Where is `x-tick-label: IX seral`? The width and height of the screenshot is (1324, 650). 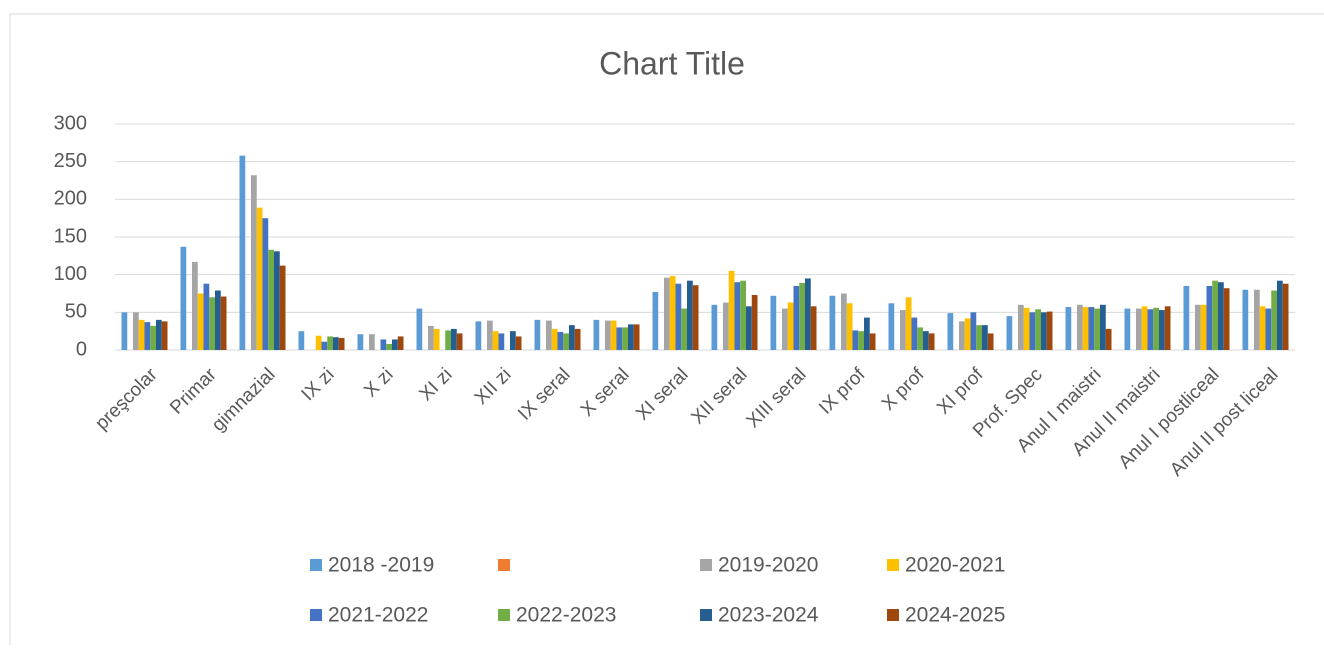 x-tick-label: IX seral is located at coordinates (544, 394).